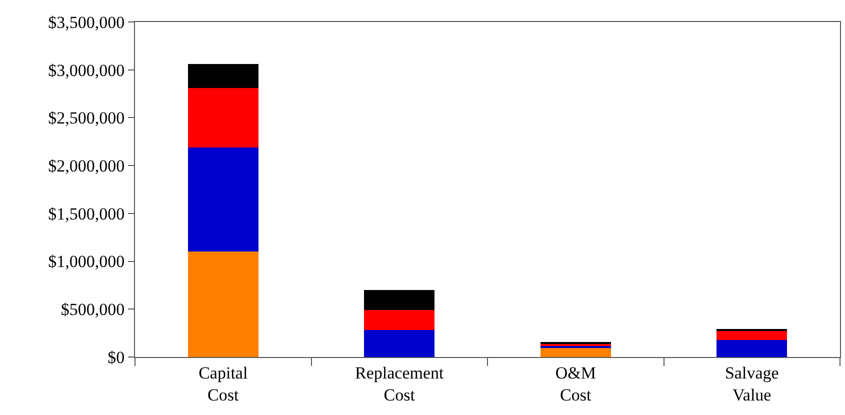 This screenshot has width=845, height=415. I want to click on y-tick-label: $500,000, so click(92, 310).